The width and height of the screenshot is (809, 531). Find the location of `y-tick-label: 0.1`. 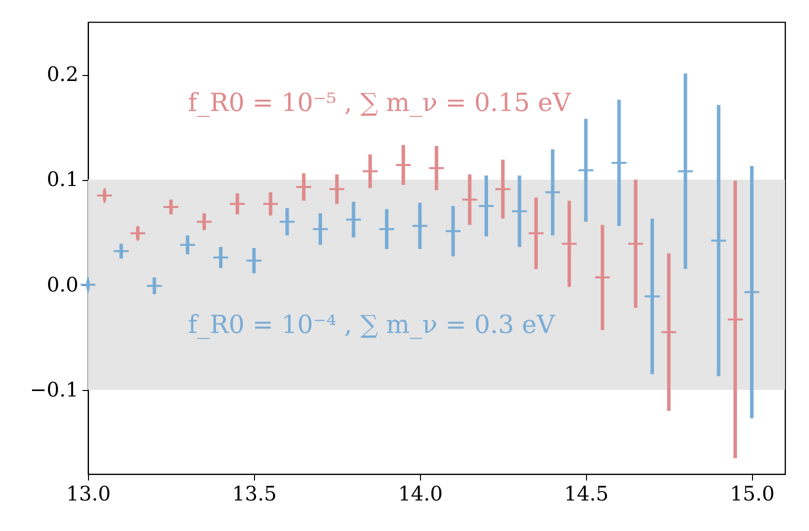

y-tick-label: 0.1 is located at coordinates (62, 179).